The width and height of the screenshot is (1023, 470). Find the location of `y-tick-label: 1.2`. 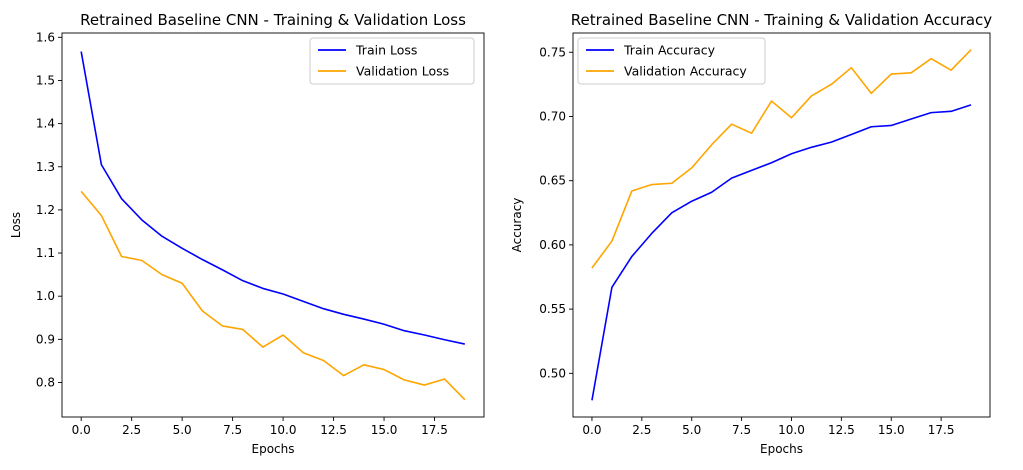

y-tick-label: 1.2 is located at coordinates (45, 210).